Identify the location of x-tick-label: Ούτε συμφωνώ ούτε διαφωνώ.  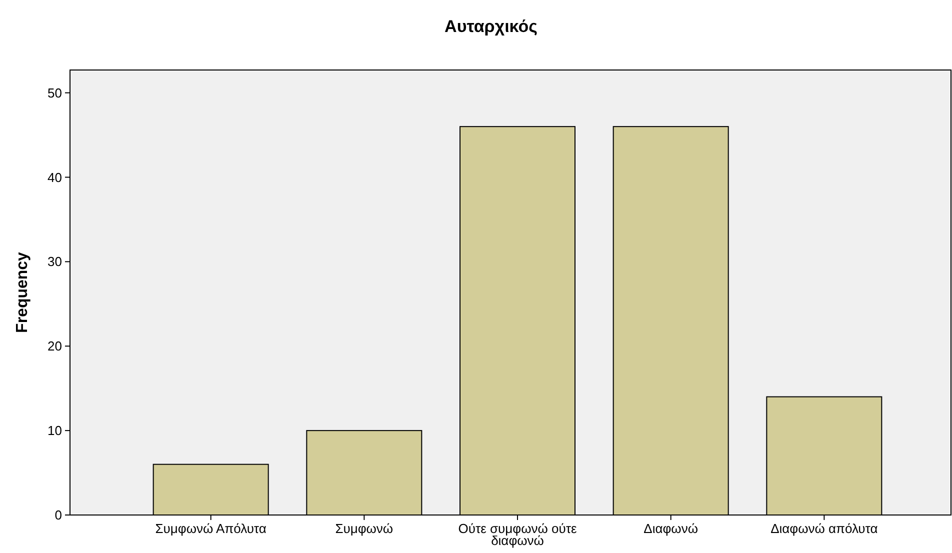
(517, 534).